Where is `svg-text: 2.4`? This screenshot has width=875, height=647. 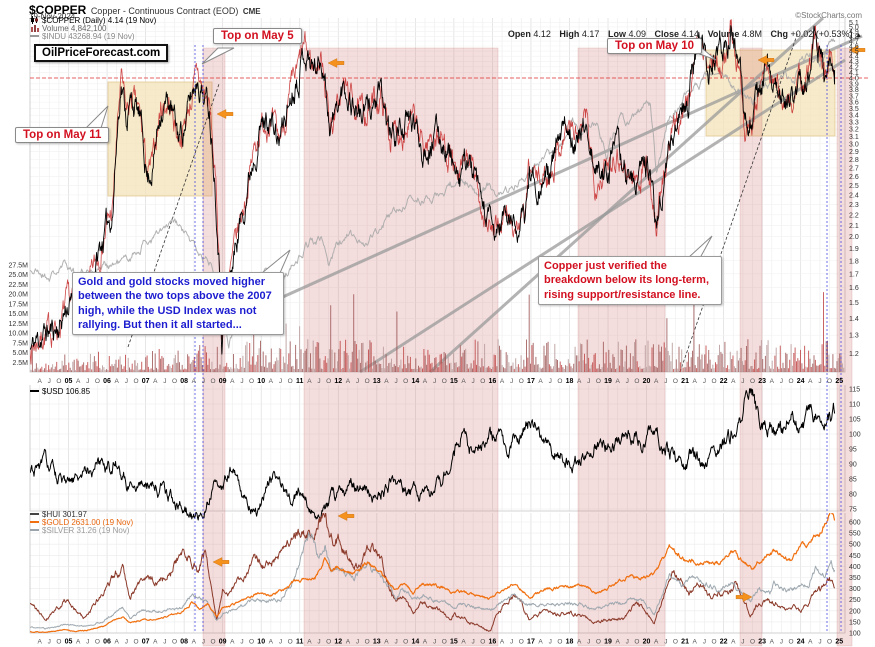 svg-text: 2.4 is located at coordinates (854, 195).